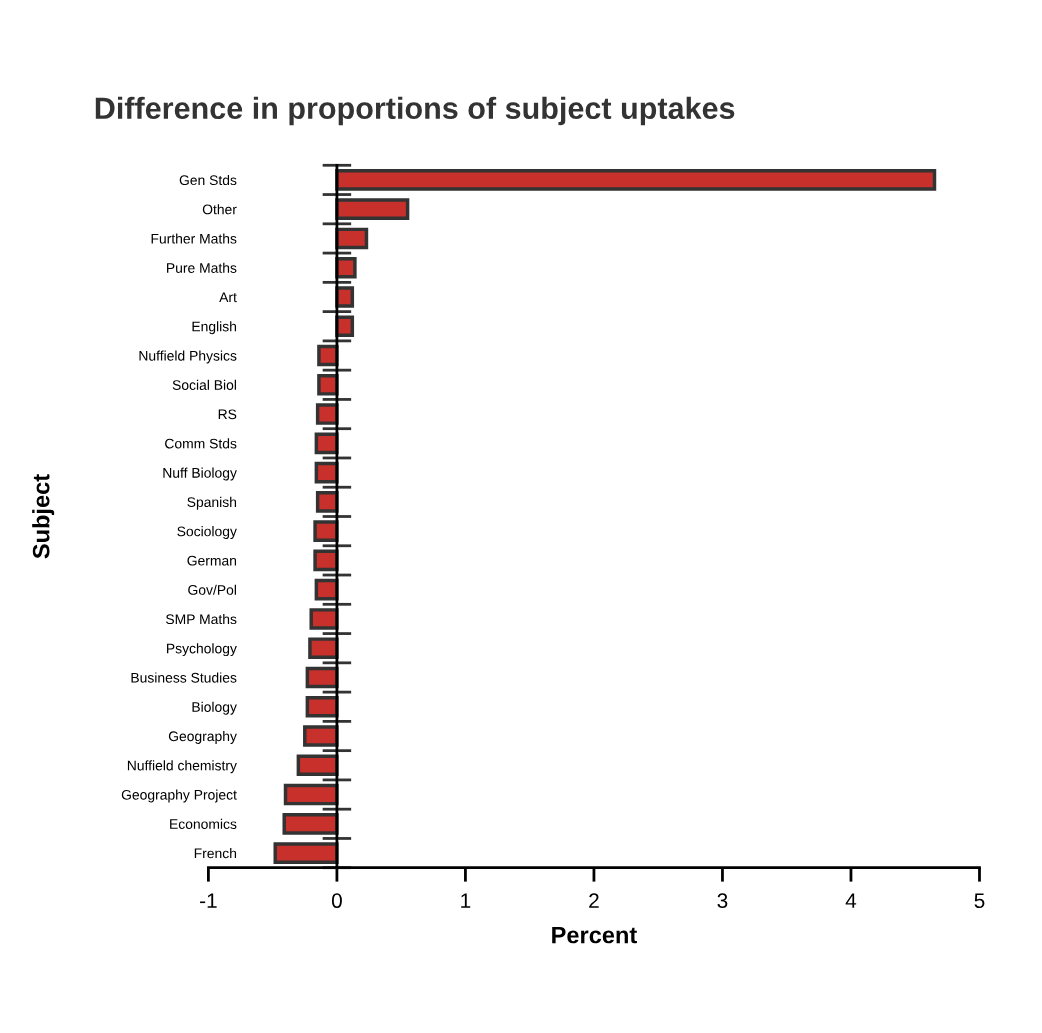 This screenshot has height=1033, width=1042. I want to click on x-tick-label: 3, so click(722, 901).